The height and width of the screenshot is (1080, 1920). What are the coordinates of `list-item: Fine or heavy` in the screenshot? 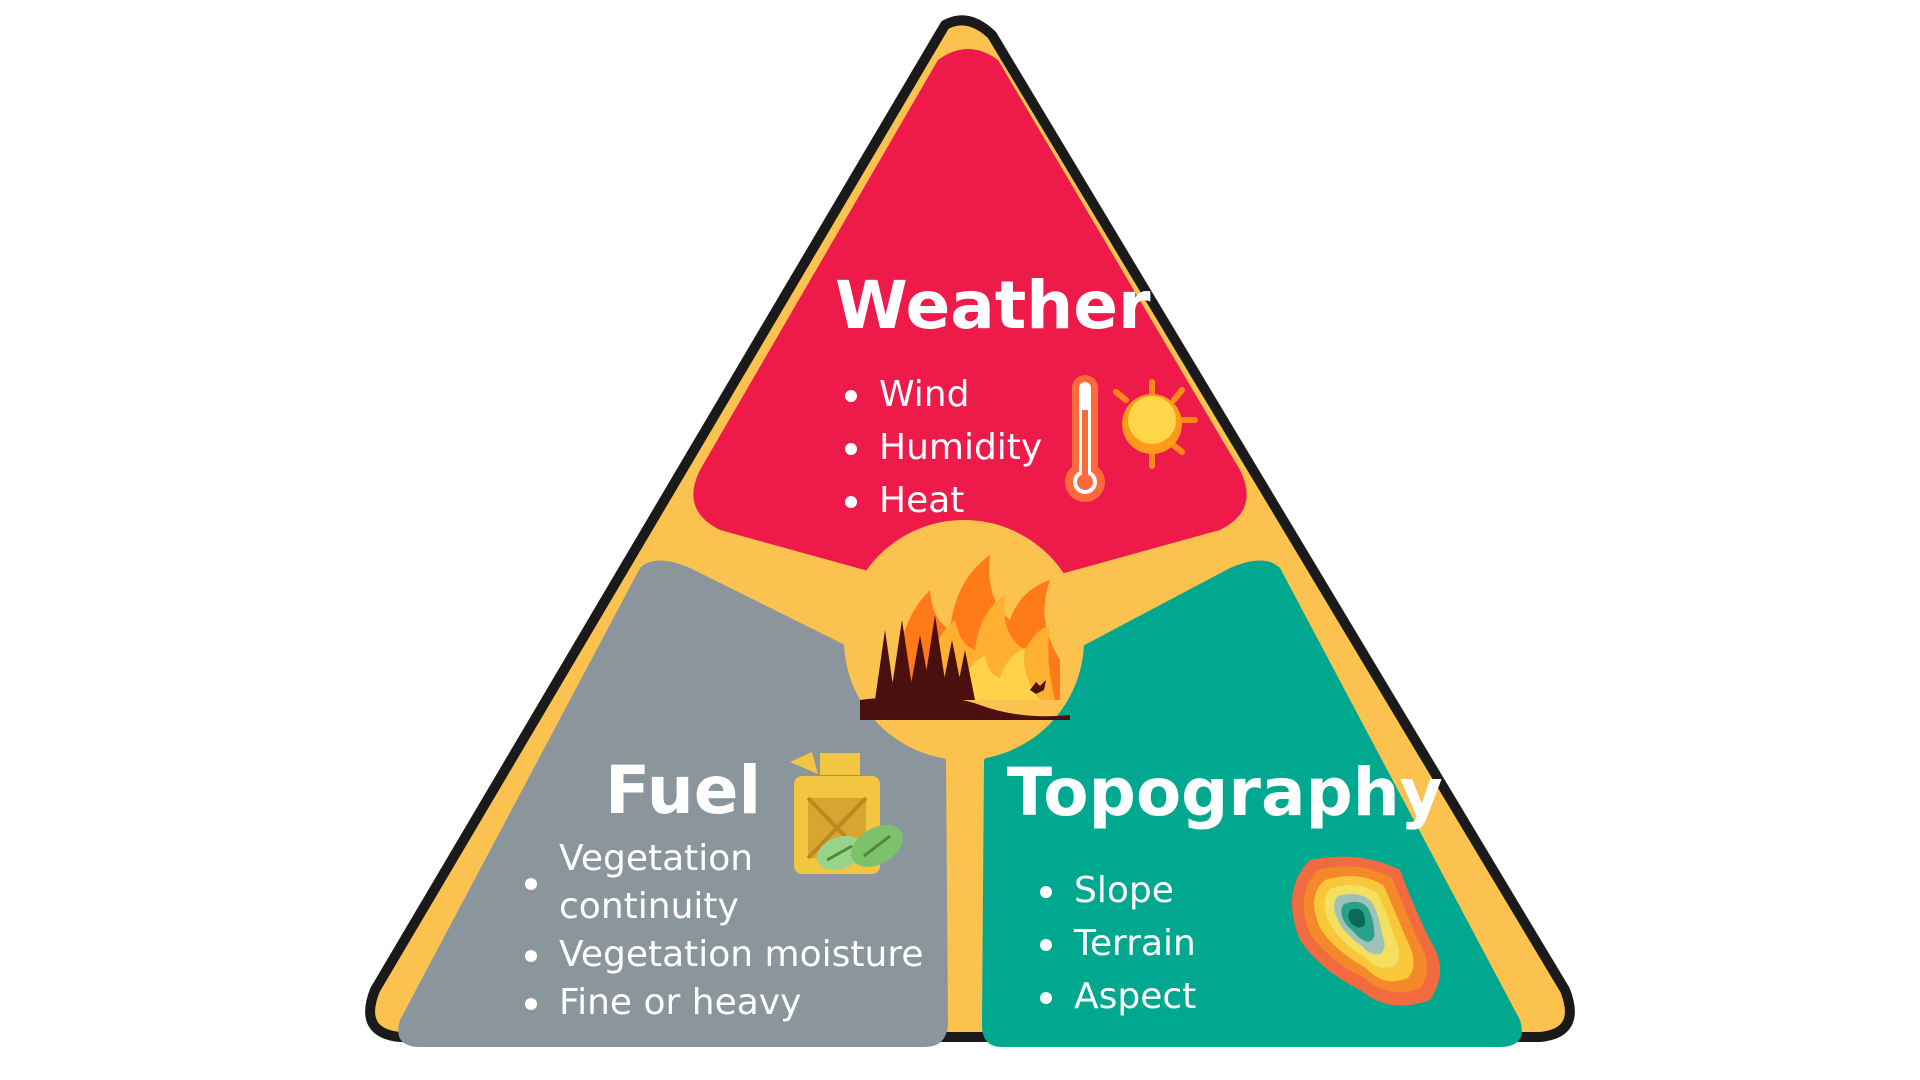 It's located at (719, 1003).